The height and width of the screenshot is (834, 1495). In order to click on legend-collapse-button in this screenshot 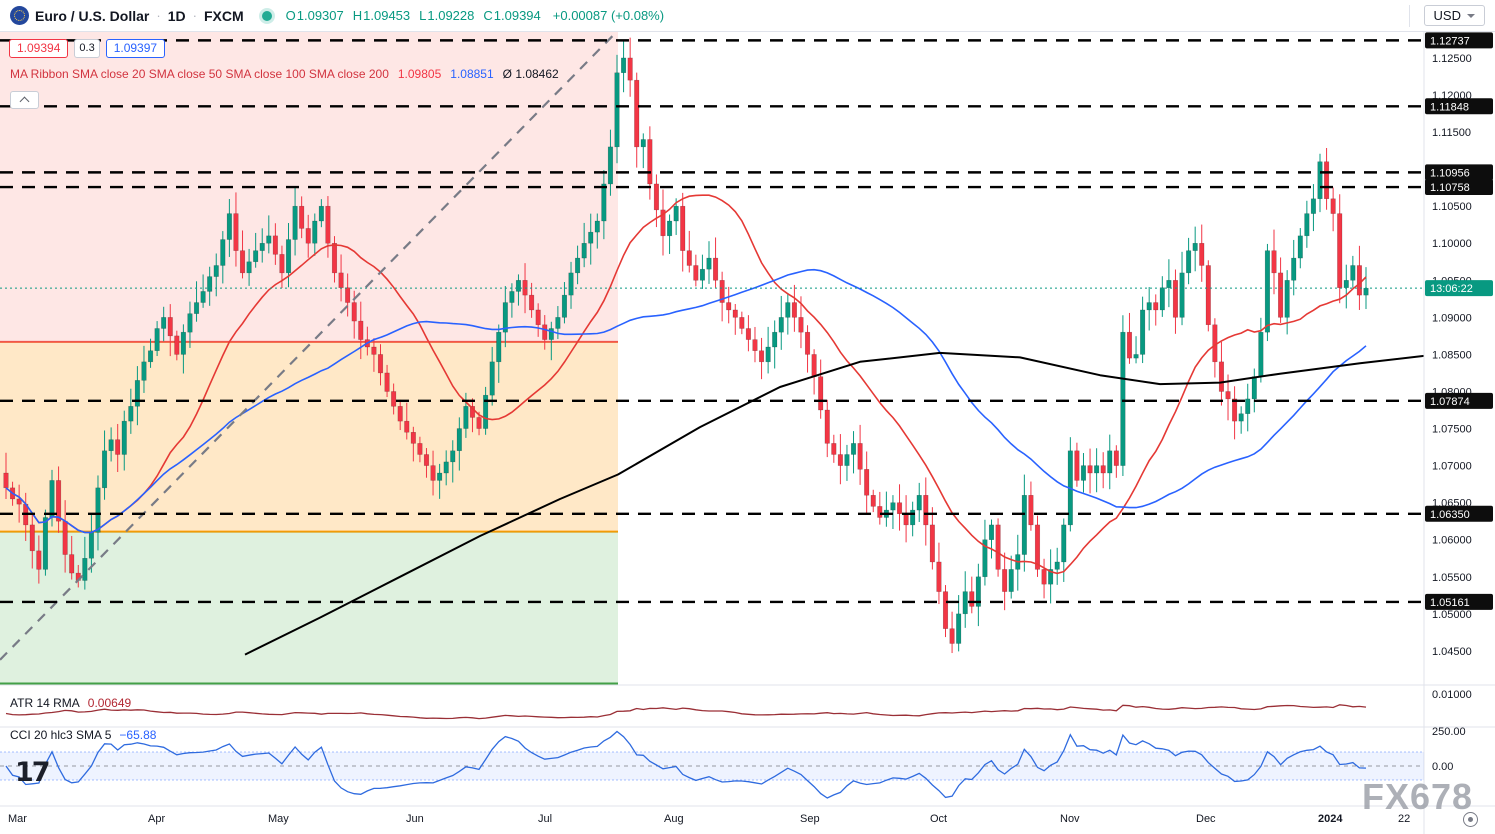, I will do `click(24, 100)`.